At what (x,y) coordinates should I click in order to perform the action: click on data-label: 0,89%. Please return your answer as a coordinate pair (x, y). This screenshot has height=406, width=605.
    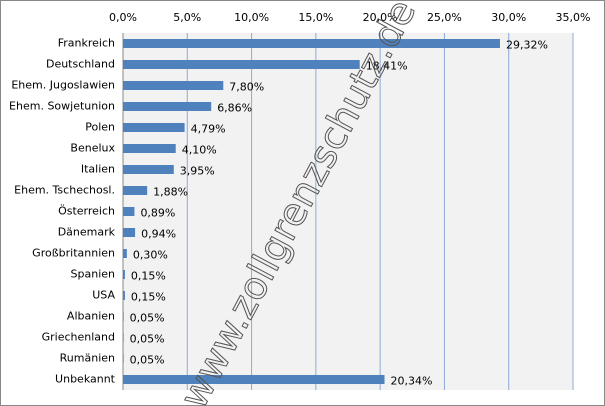
    Looking at the image, I should click on (157, 213).